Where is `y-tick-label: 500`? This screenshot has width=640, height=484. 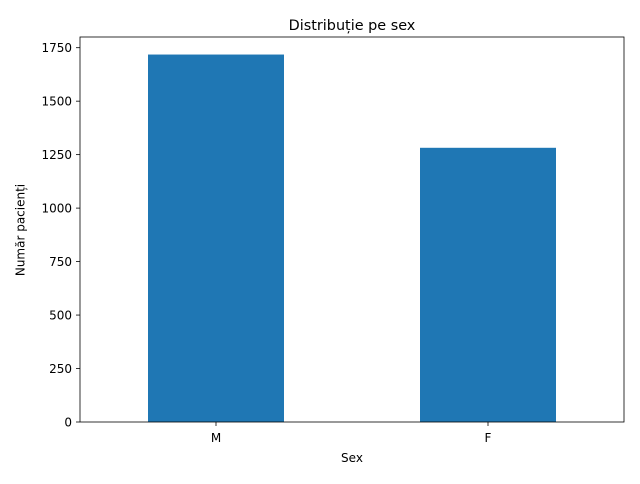
y-tick-label: 500 is located at coordinates (60, 315).